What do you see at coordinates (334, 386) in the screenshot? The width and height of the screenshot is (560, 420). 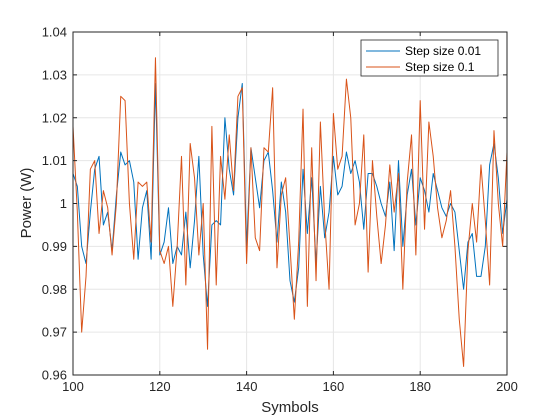 I see `x-tick-label: 160` at bounding box center [334, 386].